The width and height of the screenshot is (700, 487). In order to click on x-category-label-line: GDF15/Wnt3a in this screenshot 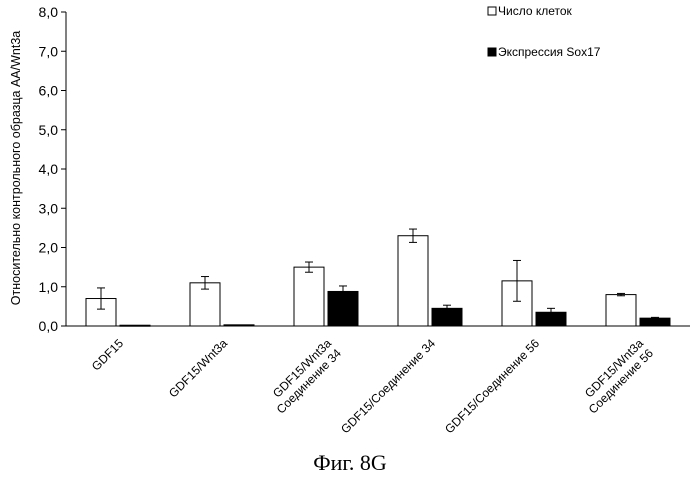, I will do `click(198, 368)`.